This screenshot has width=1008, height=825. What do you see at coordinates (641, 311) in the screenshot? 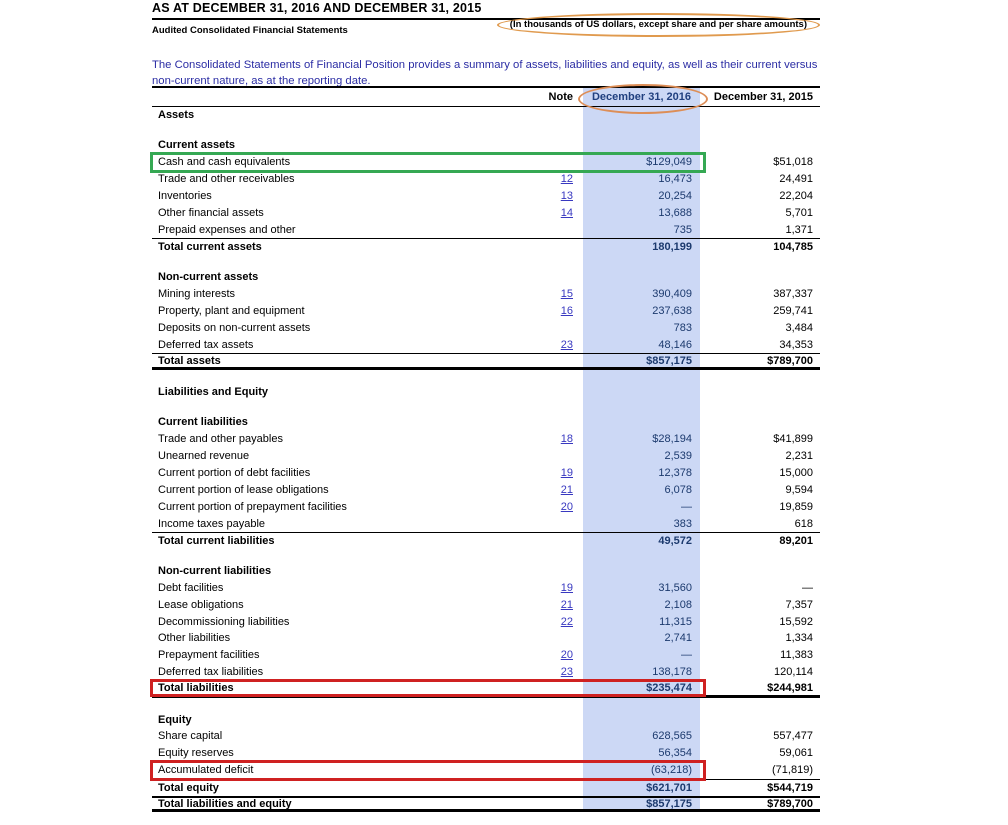
I see `value-2016: 237,638` at bounding box center [641, 311].